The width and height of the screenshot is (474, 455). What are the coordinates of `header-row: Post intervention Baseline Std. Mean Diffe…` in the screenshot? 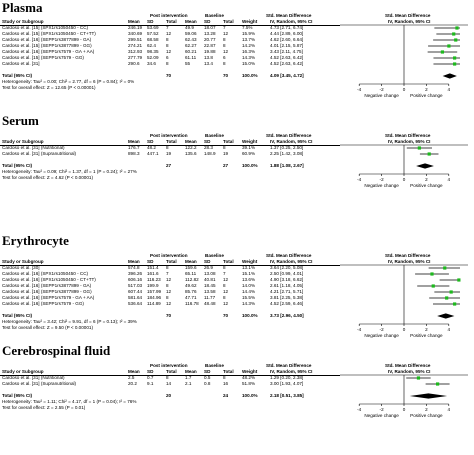 It's located at (215, 366).